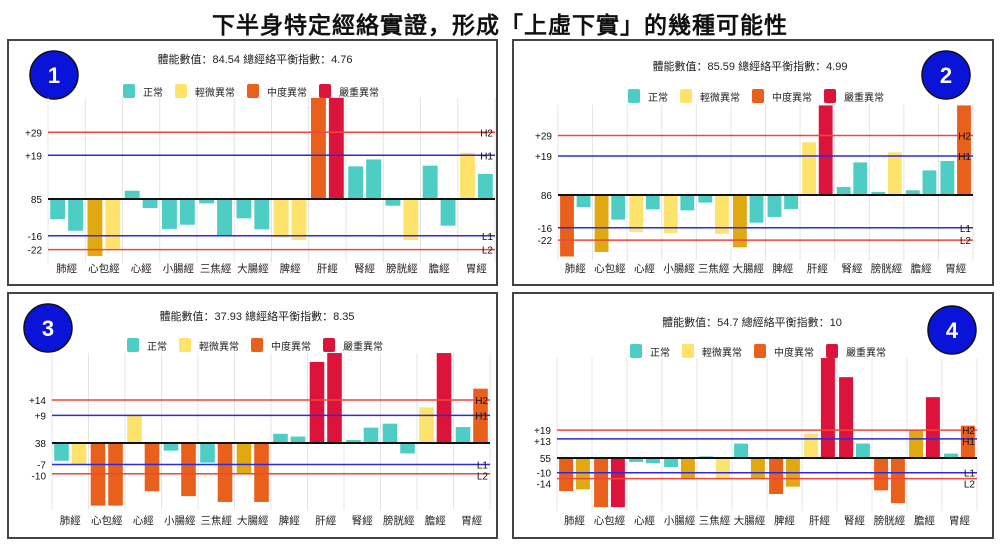 This screenshot has height=546, width=1000. What do you see at coordinates (334, 398) in the screenshot?
I see `bar-肝經-right` at bounding box center [334, 398].